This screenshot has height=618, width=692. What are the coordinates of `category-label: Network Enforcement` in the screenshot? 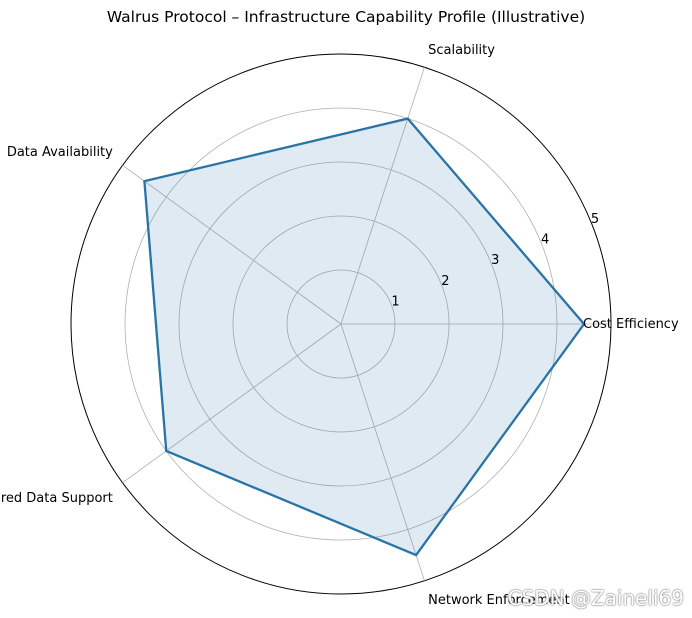 It's located at (499, 600).